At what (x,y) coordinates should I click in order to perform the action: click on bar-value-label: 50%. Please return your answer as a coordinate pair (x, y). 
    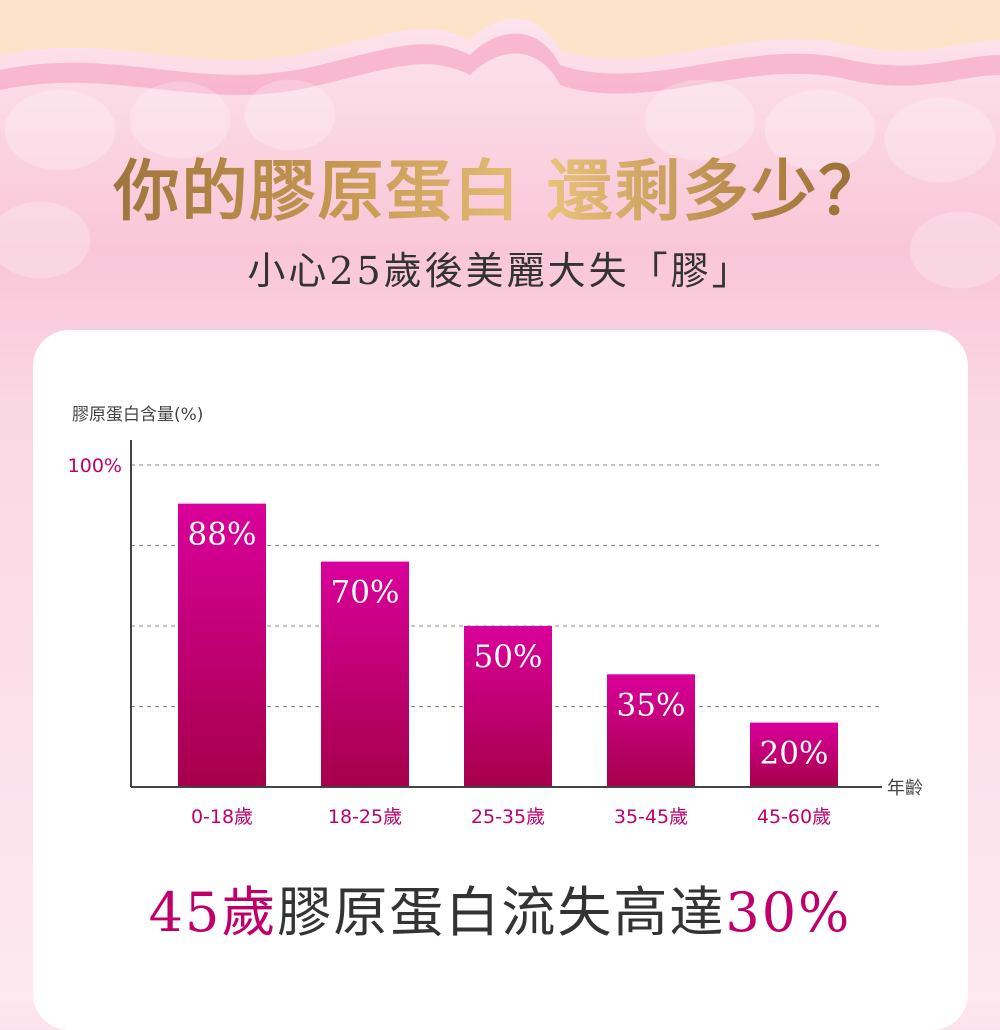
    Looking at the image, I should click on (508, 657).